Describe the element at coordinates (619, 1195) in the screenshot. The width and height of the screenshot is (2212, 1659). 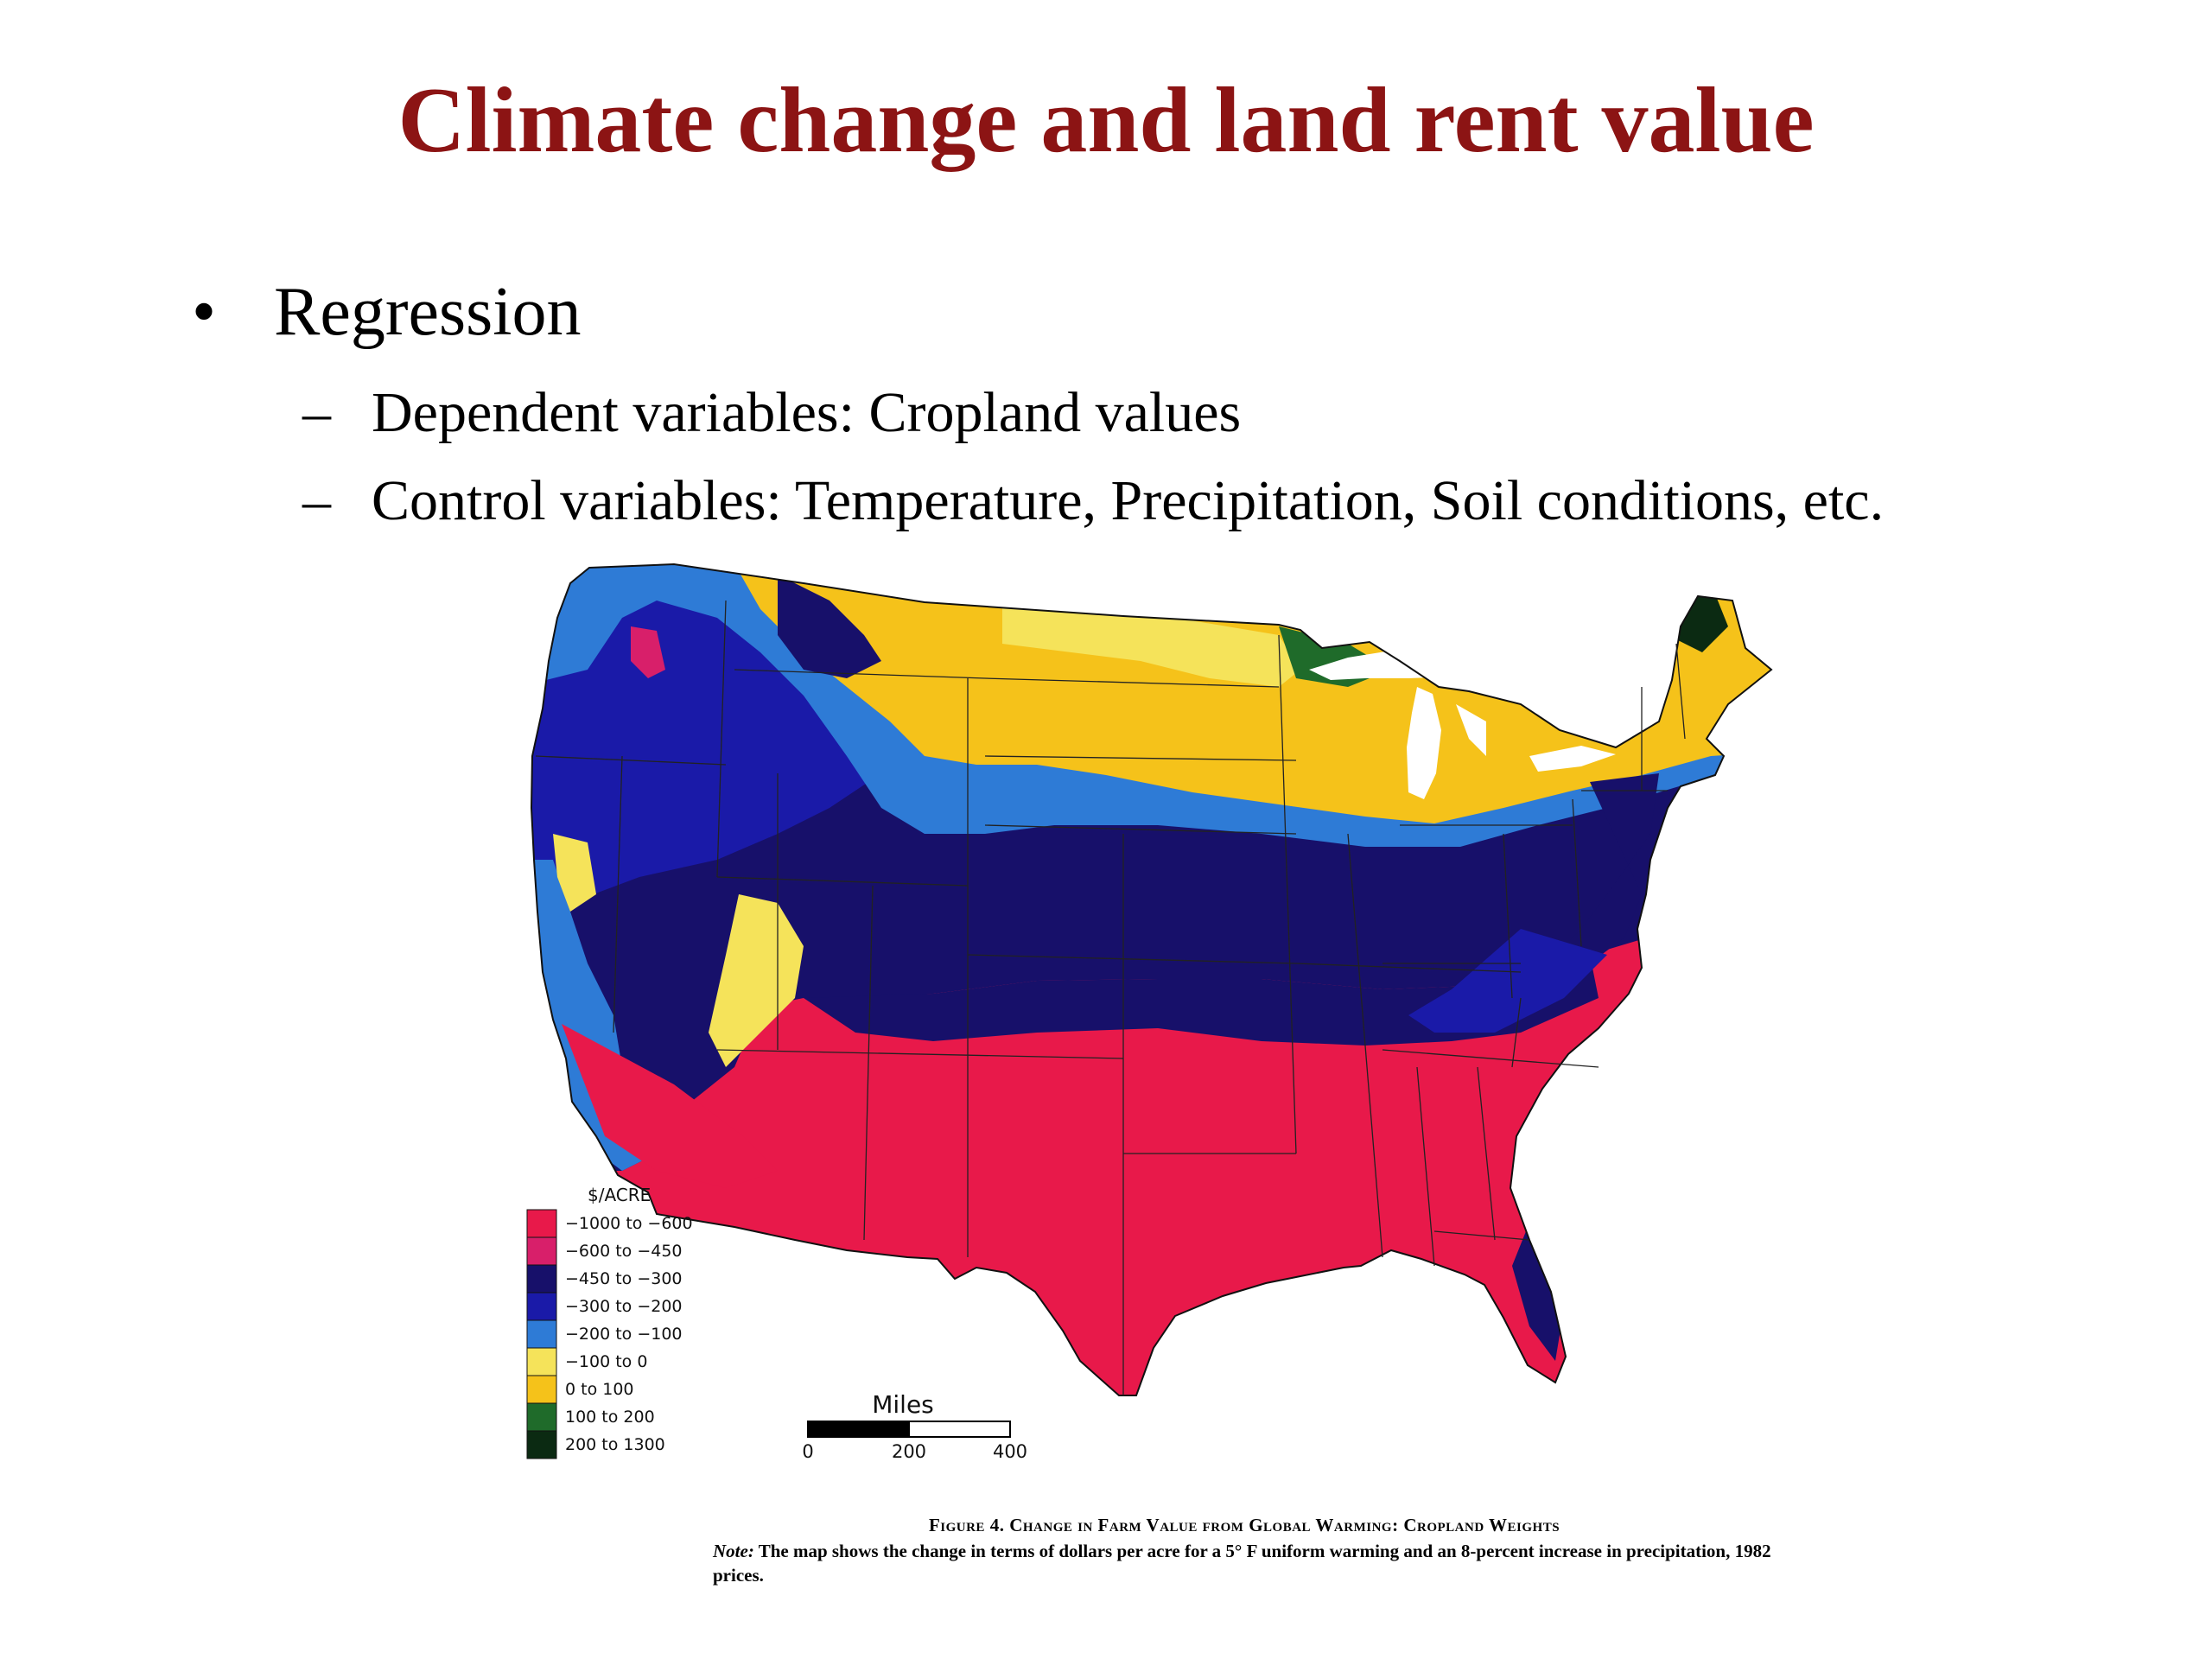
I see `legend-title: $/ACRE` at that location.